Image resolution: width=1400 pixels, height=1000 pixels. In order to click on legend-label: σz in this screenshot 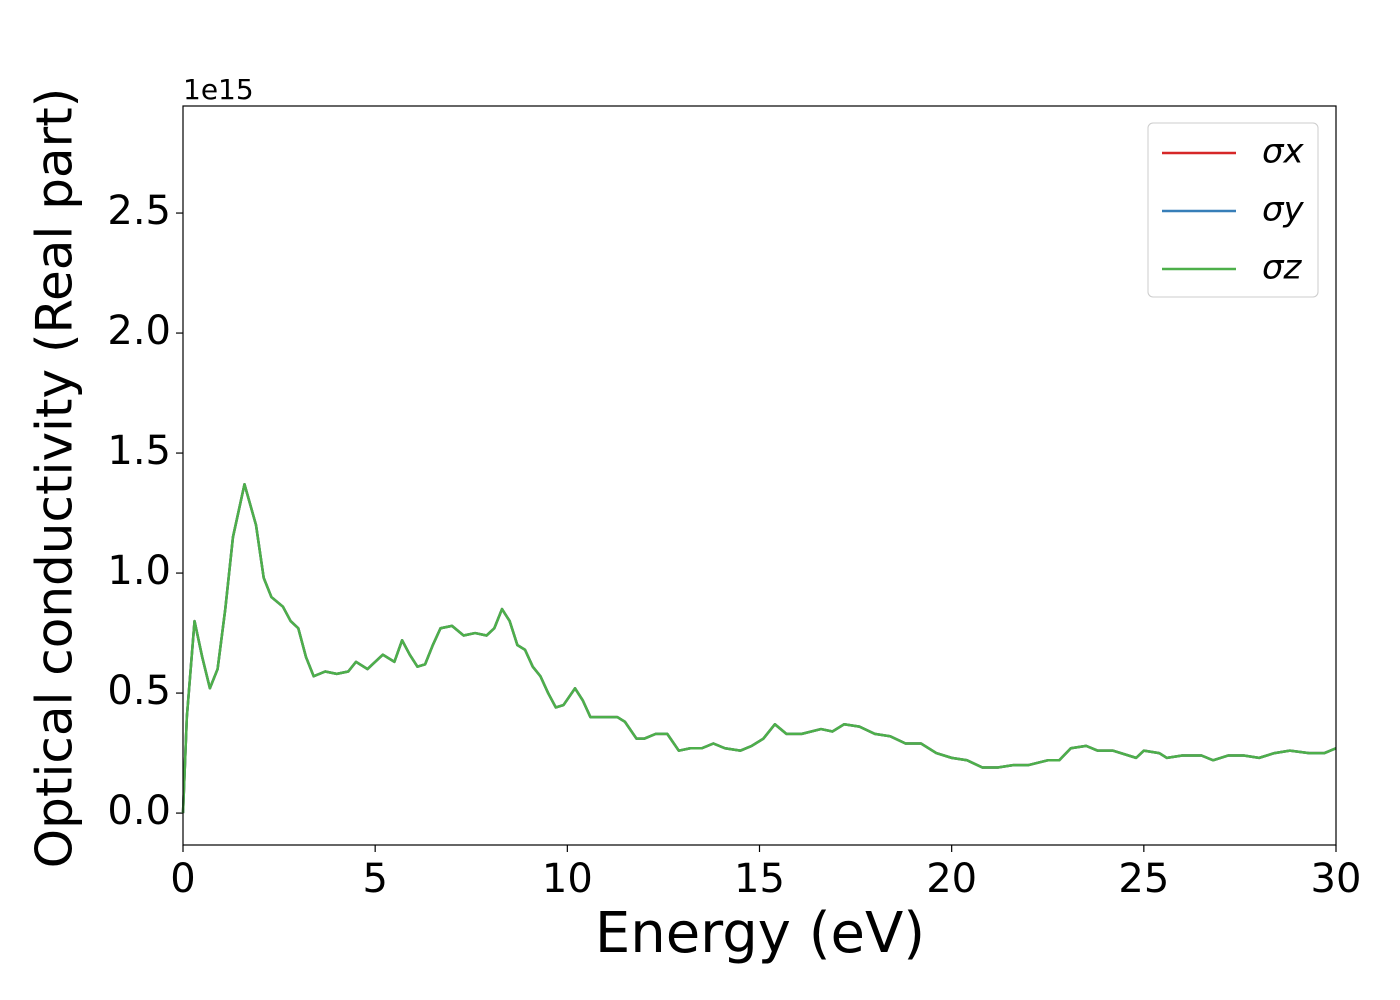, I will do `click(1282, 268)`.